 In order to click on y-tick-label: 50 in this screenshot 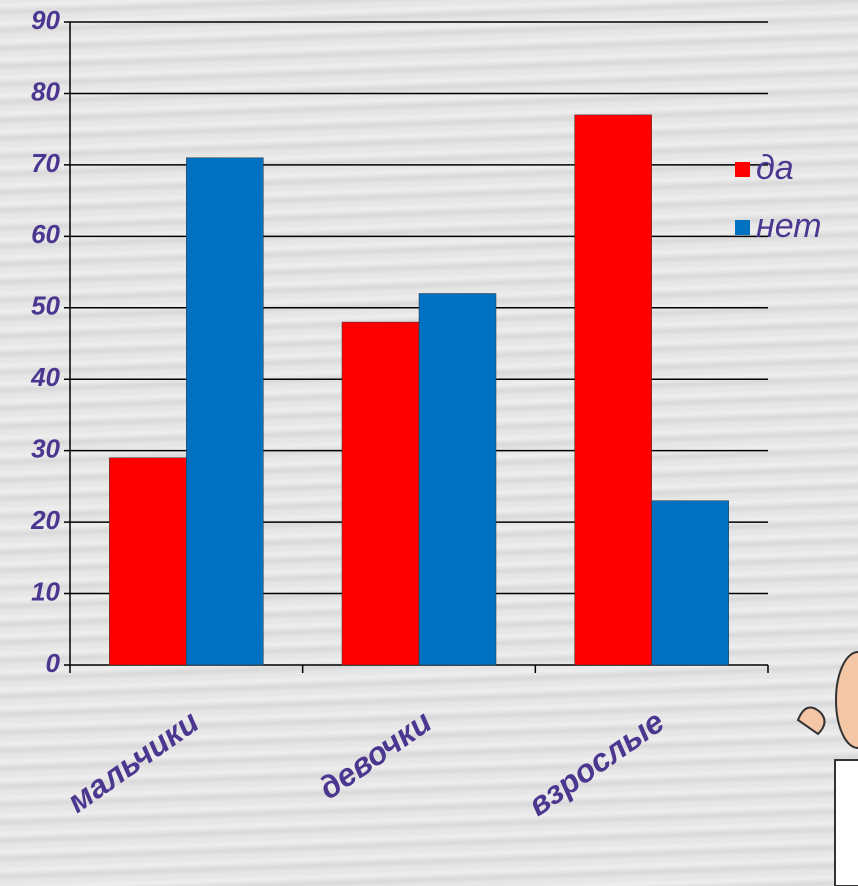, I will do `click(45, 306)`.